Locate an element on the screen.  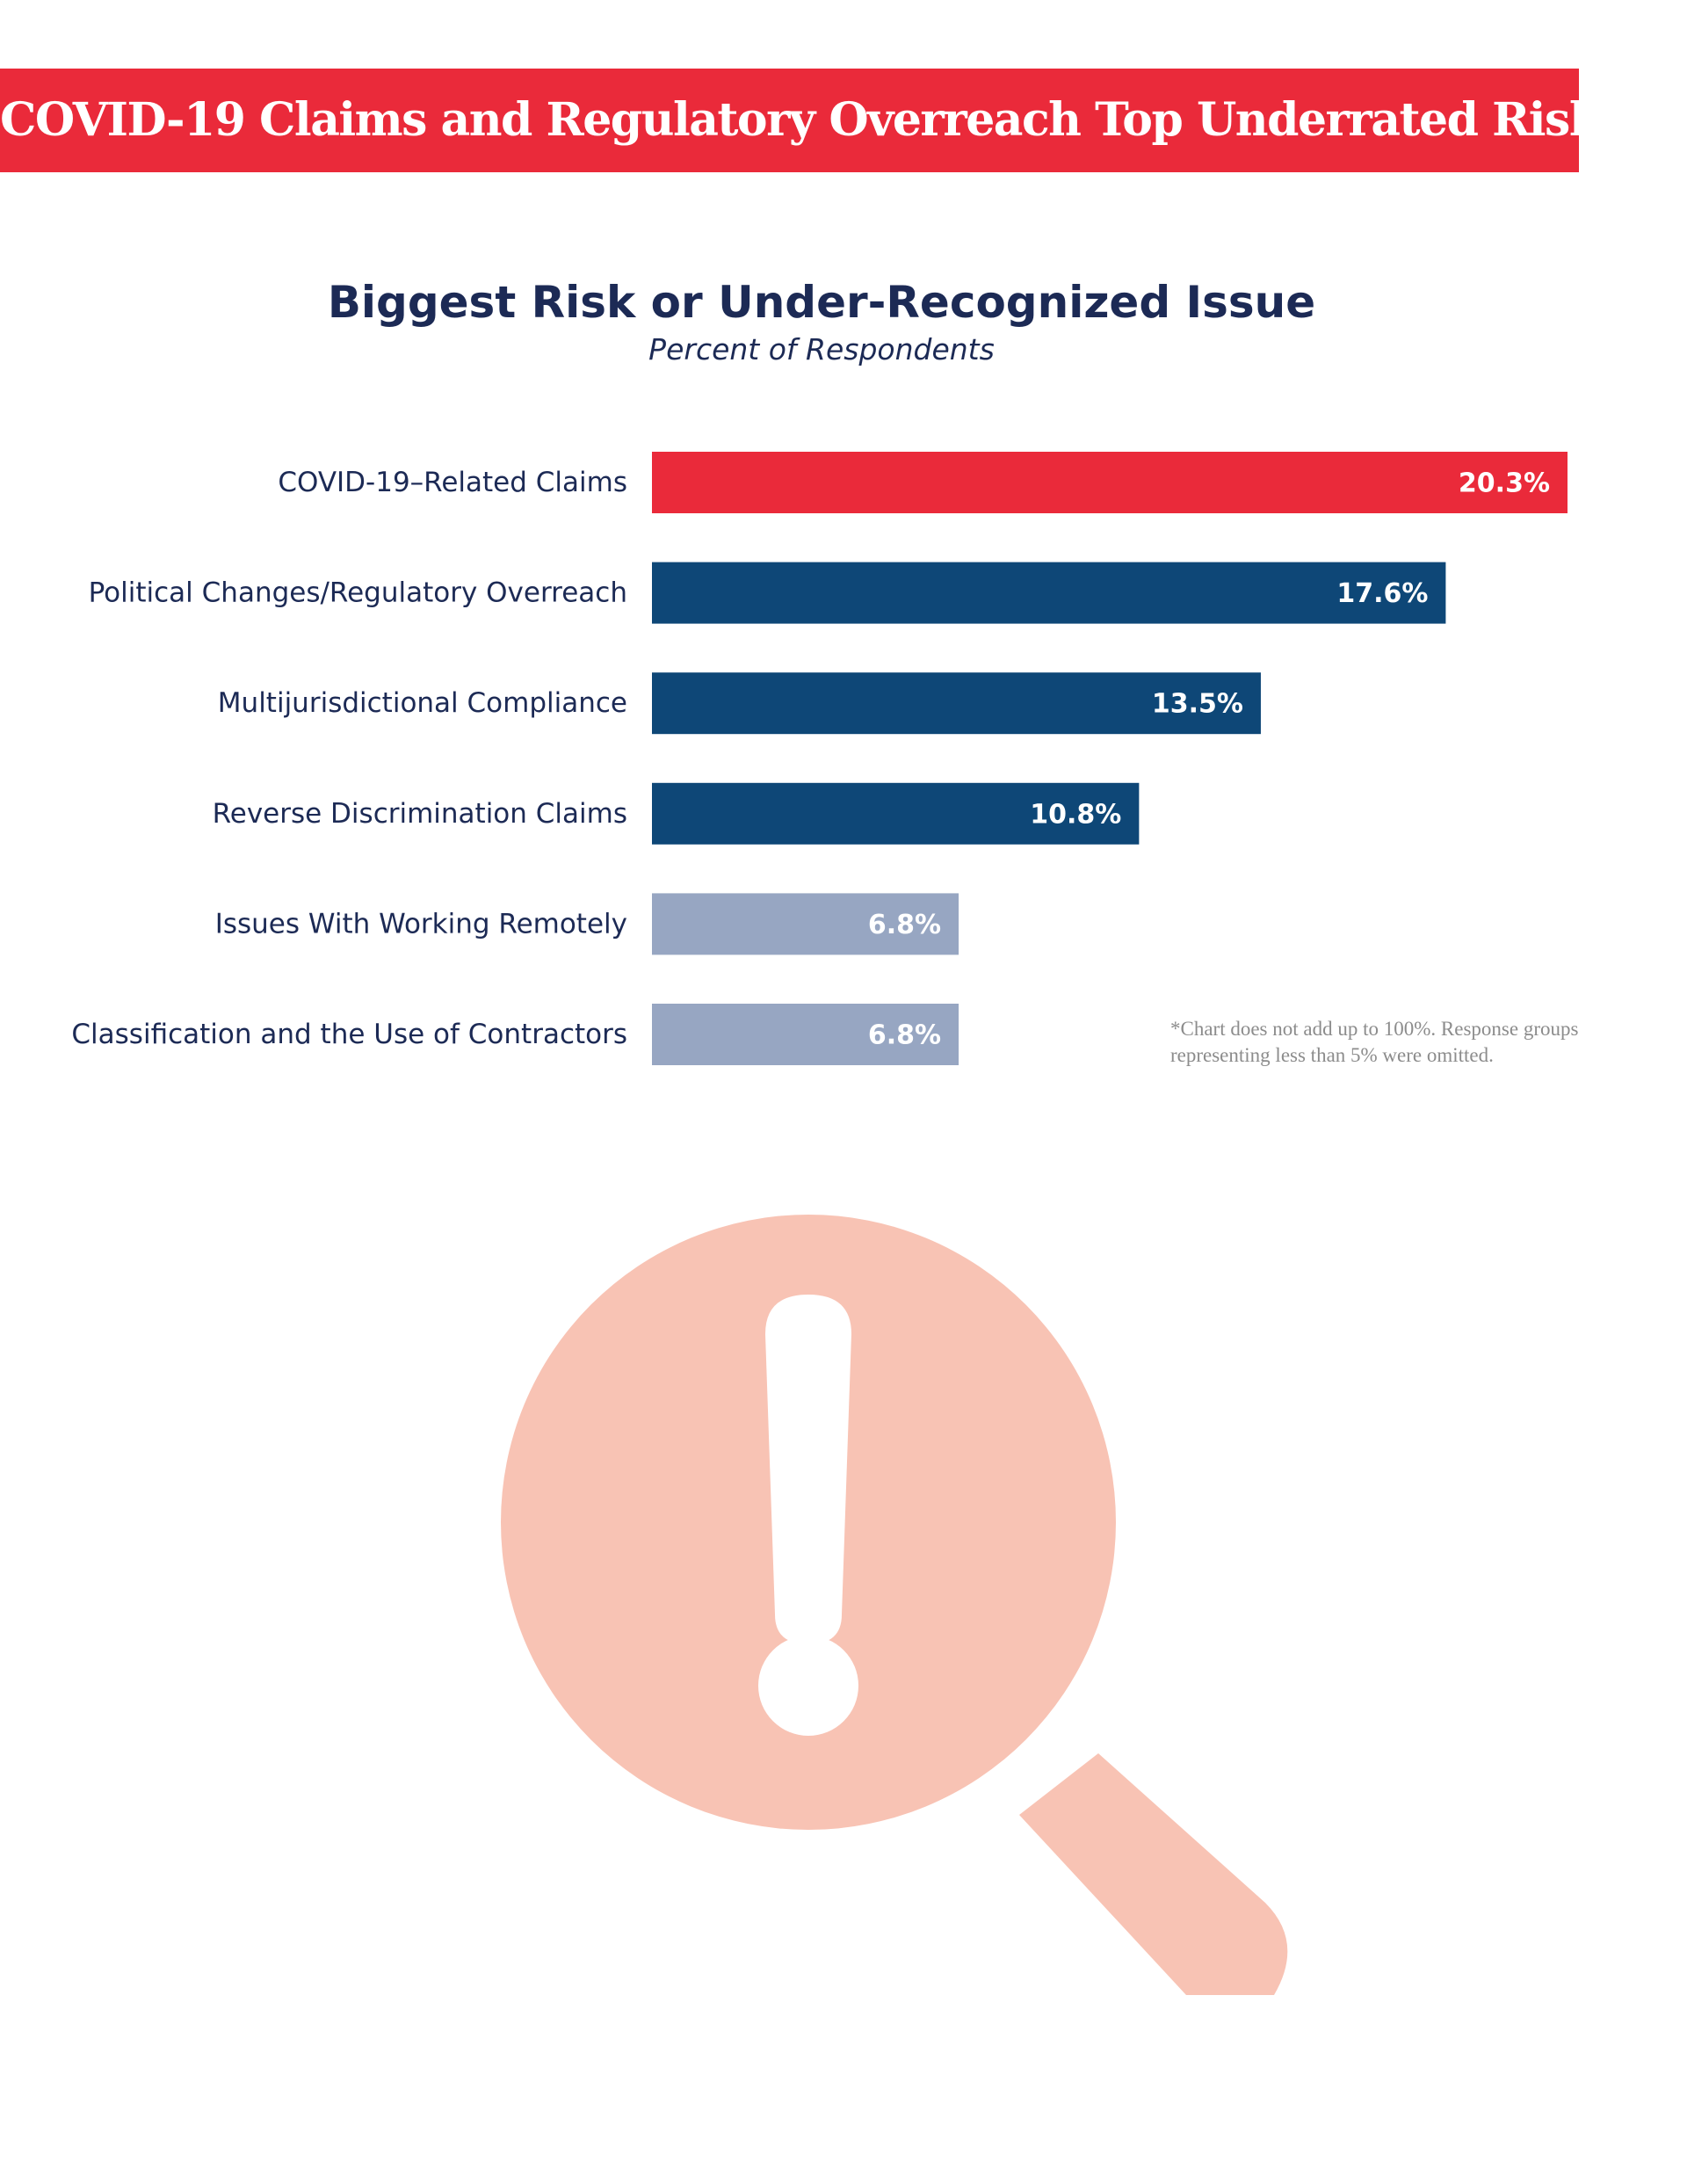
chart-subtitle: Percent of Respondents is located at coordinates (821, 349).